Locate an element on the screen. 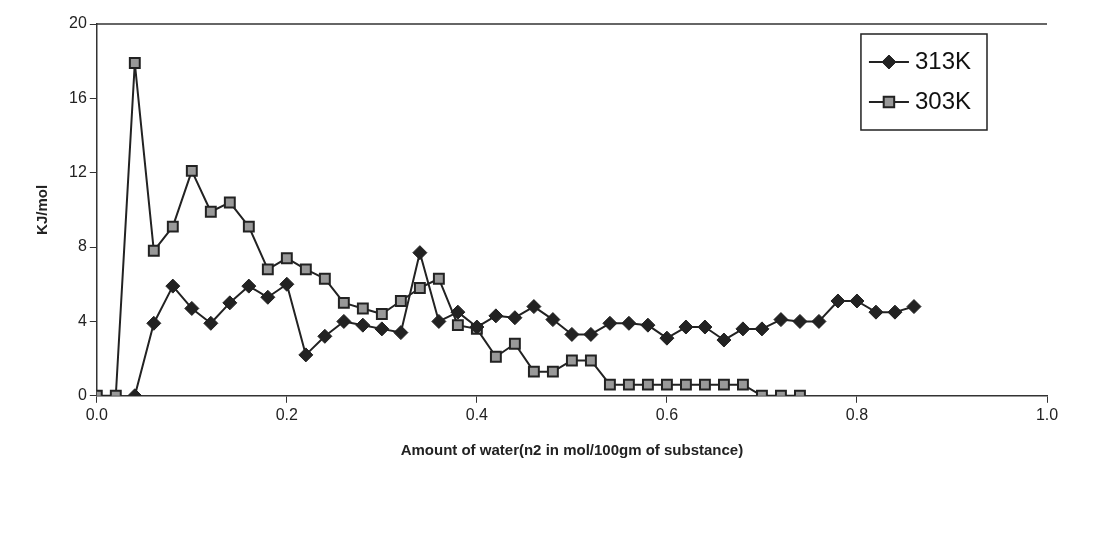 This screenshot has width=1117, height=544. y-tick-label: 12 is located at coordinates (78, 172).